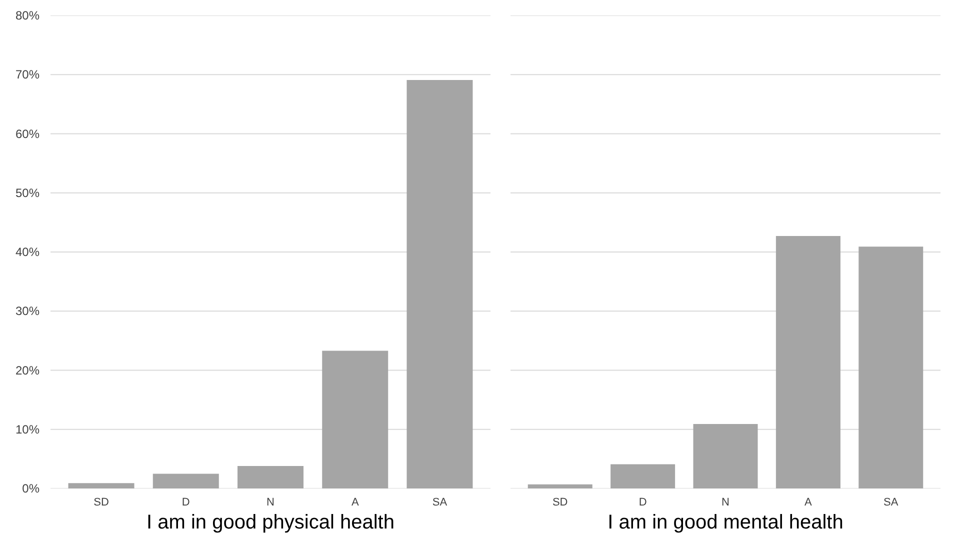 The width and height of the screenshot is (955, 541). What do you see at coordinates (27, 133) in the screenshot?
I see `y-tick-label: 60%` at bounding box center [27, 133].